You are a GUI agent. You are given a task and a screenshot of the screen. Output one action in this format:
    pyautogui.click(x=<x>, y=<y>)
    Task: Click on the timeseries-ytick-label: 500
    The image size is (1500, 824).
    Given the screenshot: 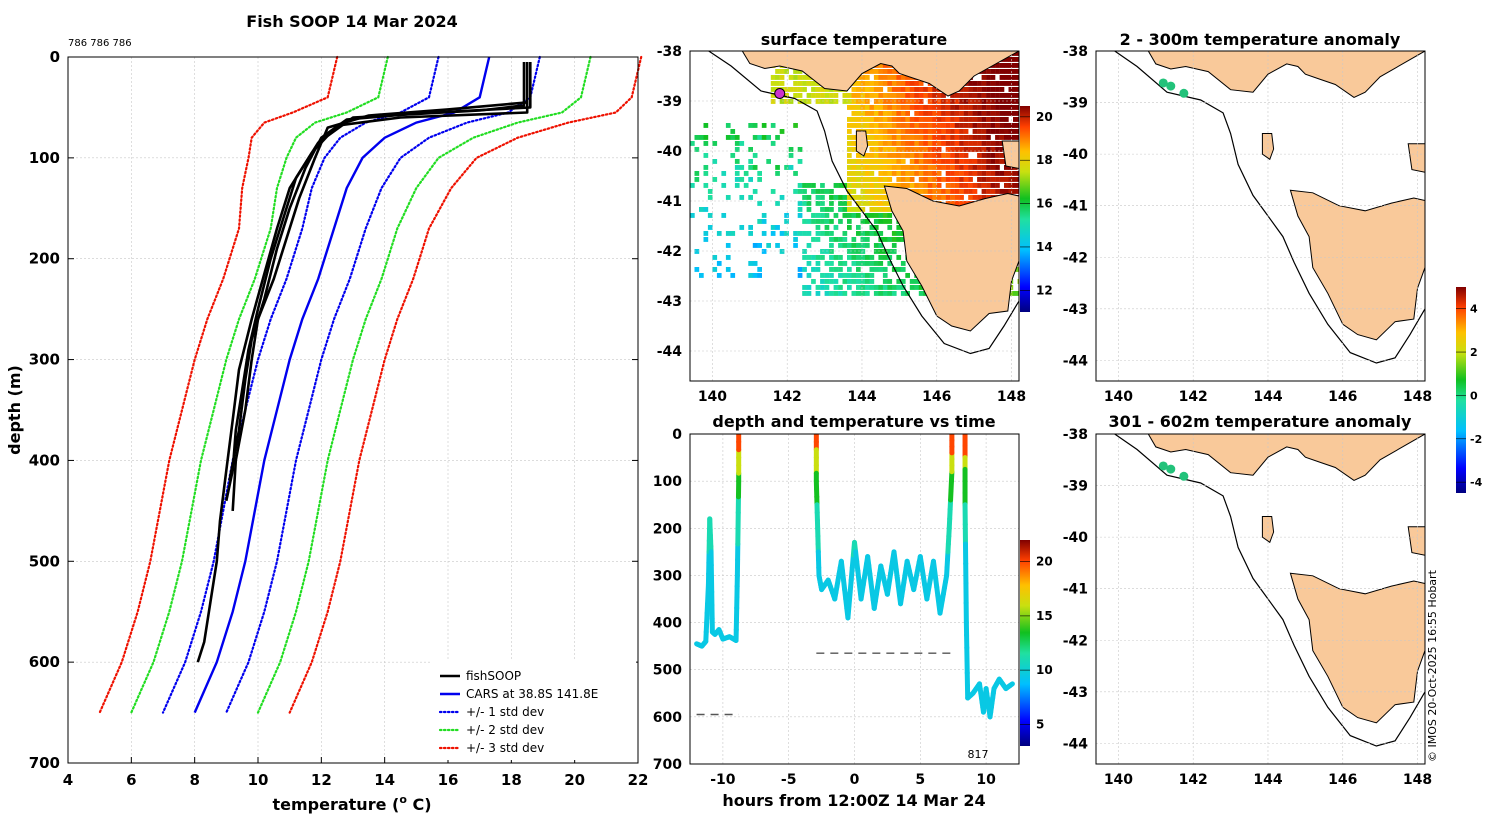 What is the action you would take?
    pyautogui.click(x=667, y=671)
    